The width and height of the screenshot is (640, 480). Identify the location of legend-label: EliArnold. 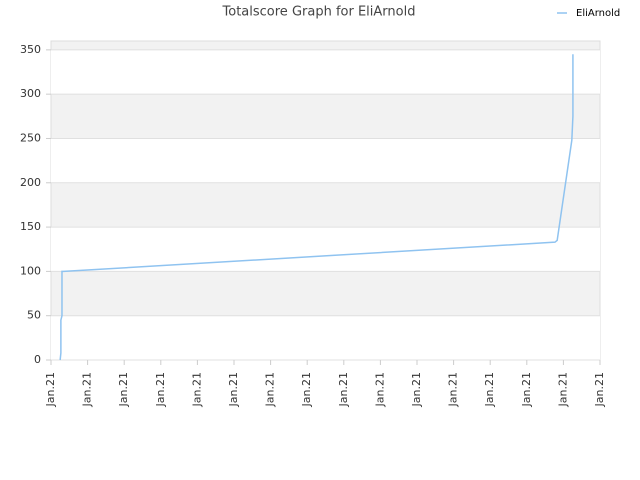
(598, 13).